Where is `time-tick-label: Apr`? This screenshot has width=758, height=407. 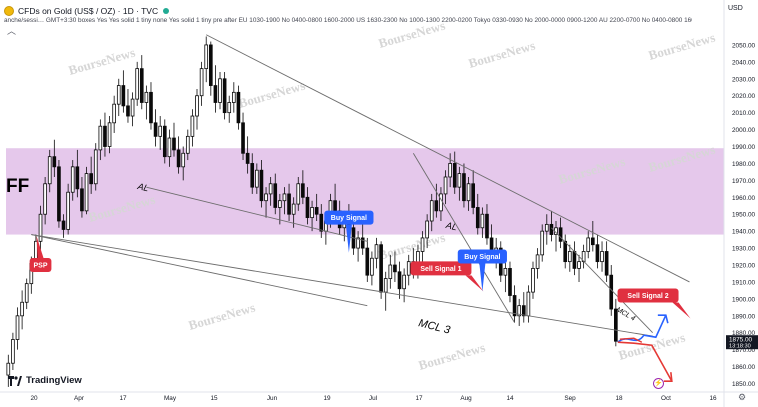
time-tick-label: Apr is located at coordinates (79, 398).